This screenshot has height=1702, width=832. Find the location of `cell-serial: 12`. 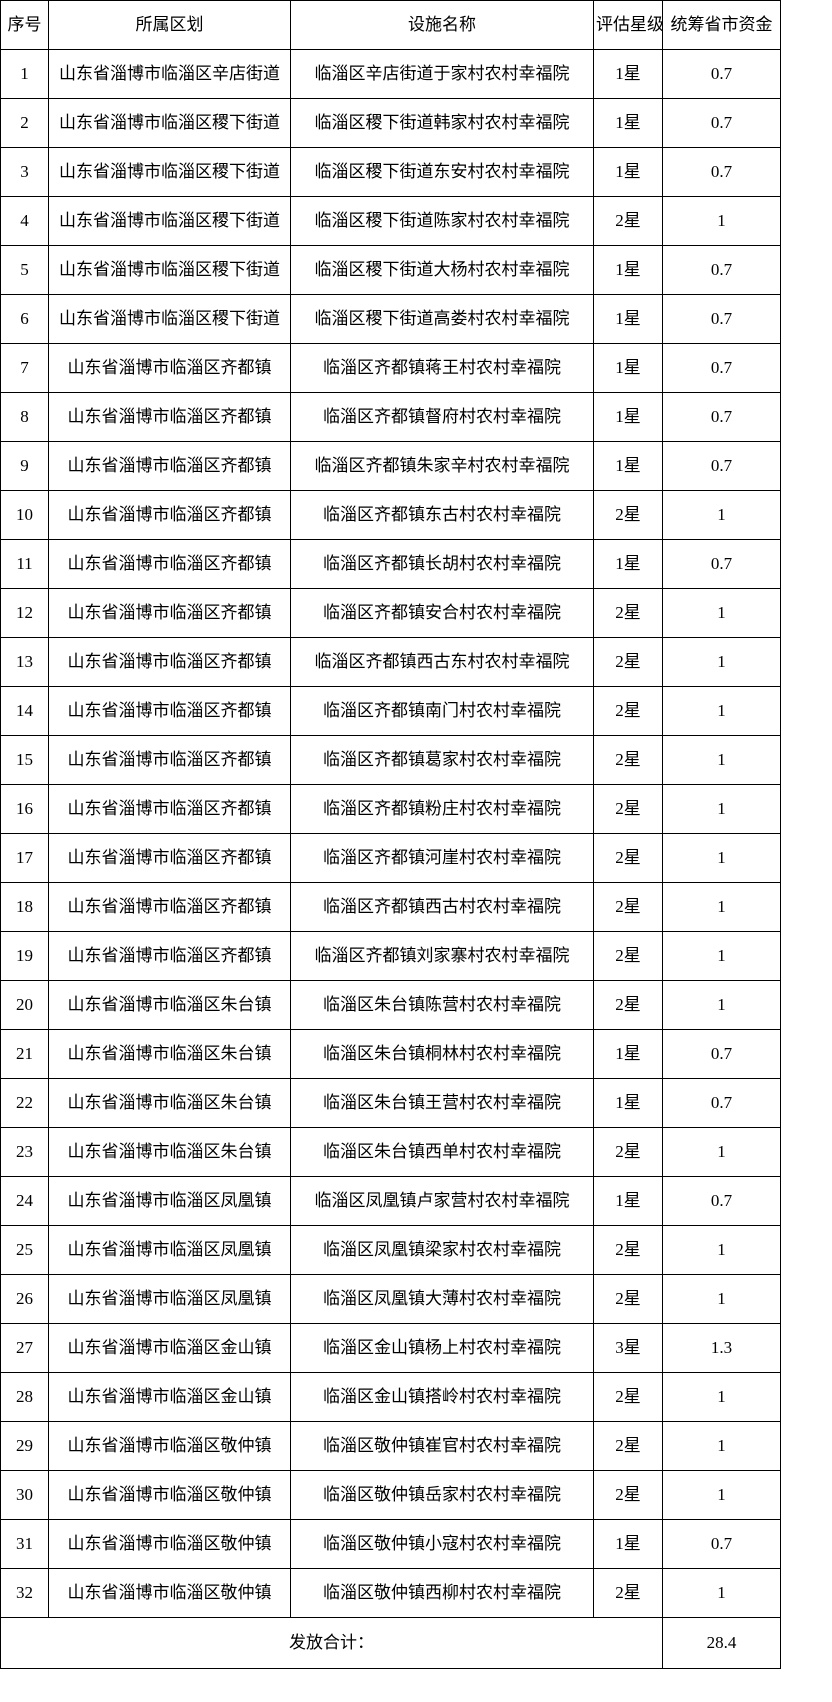

cell-serial: 12 is located at coordinates (24, 613).